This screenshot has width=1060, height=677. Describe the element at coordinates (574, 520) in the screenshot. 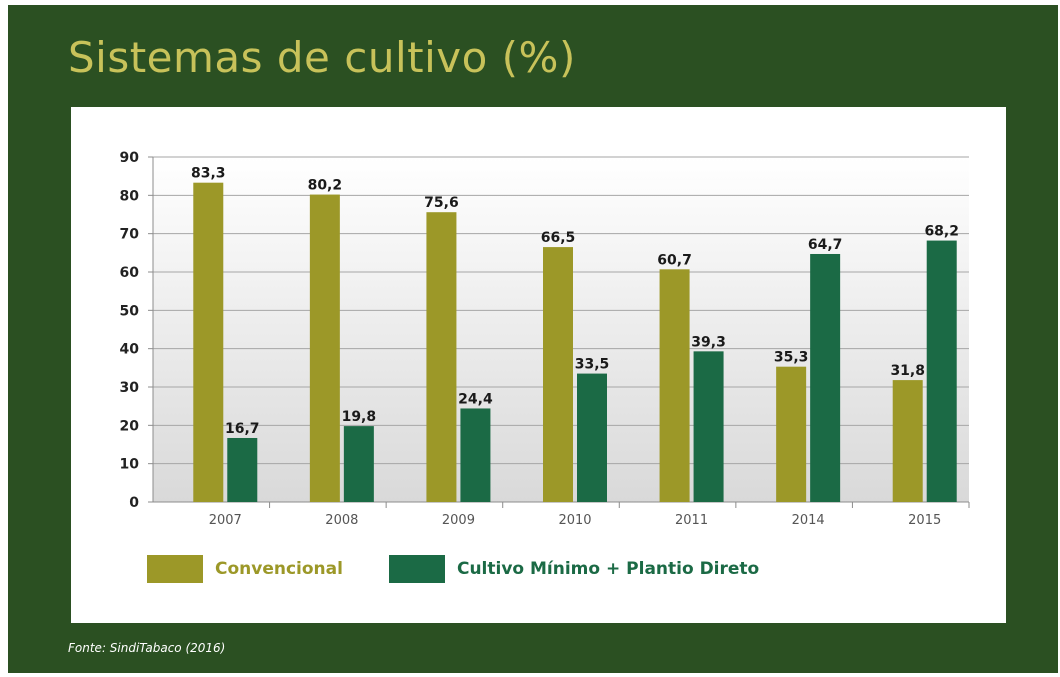

I see `x-tick-label: 2010` at that location.